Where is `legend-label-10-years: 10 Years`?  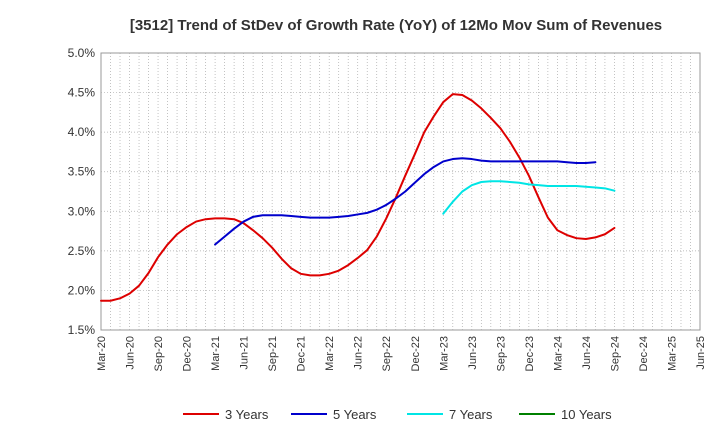
legend-label-10-years: 10 Years is located at coordinates (586, 414).